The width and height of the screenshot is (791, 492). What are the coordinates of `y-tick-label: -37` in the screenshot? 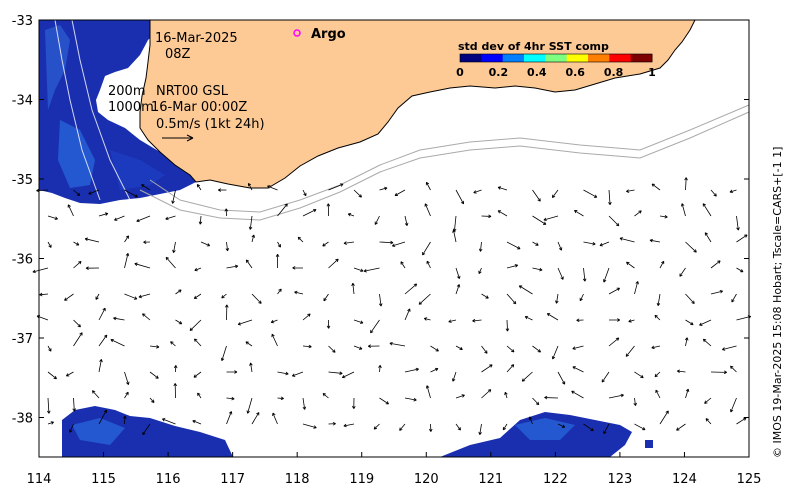 It's located at (22, 339).